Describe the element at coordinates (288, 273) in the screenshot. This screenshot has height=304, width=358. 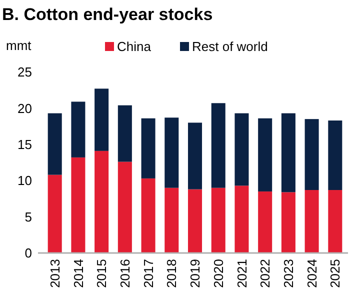
I see `x-tick-label: 2023` at that location.